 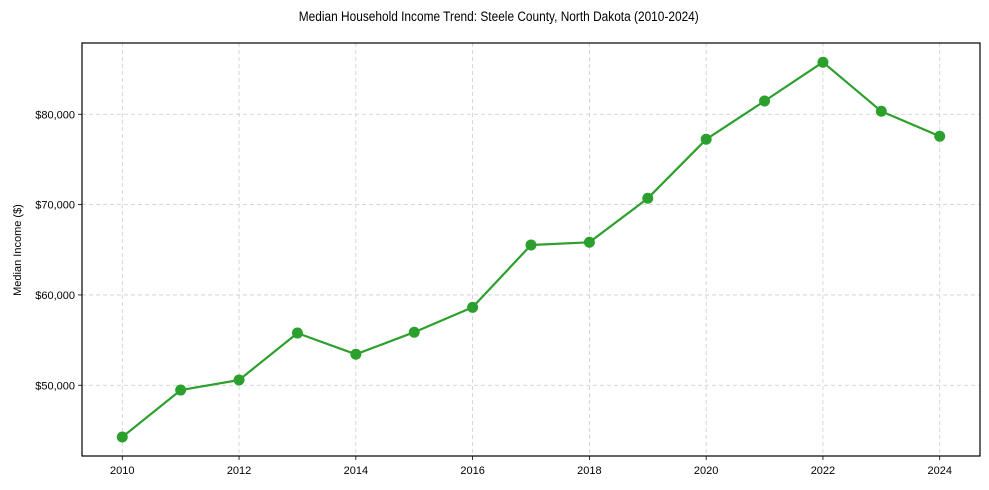 What do you see at coordinates (356, 471) in the screenshot?
I see `x-tick-label: 2014` at bounding box center [356, 471].